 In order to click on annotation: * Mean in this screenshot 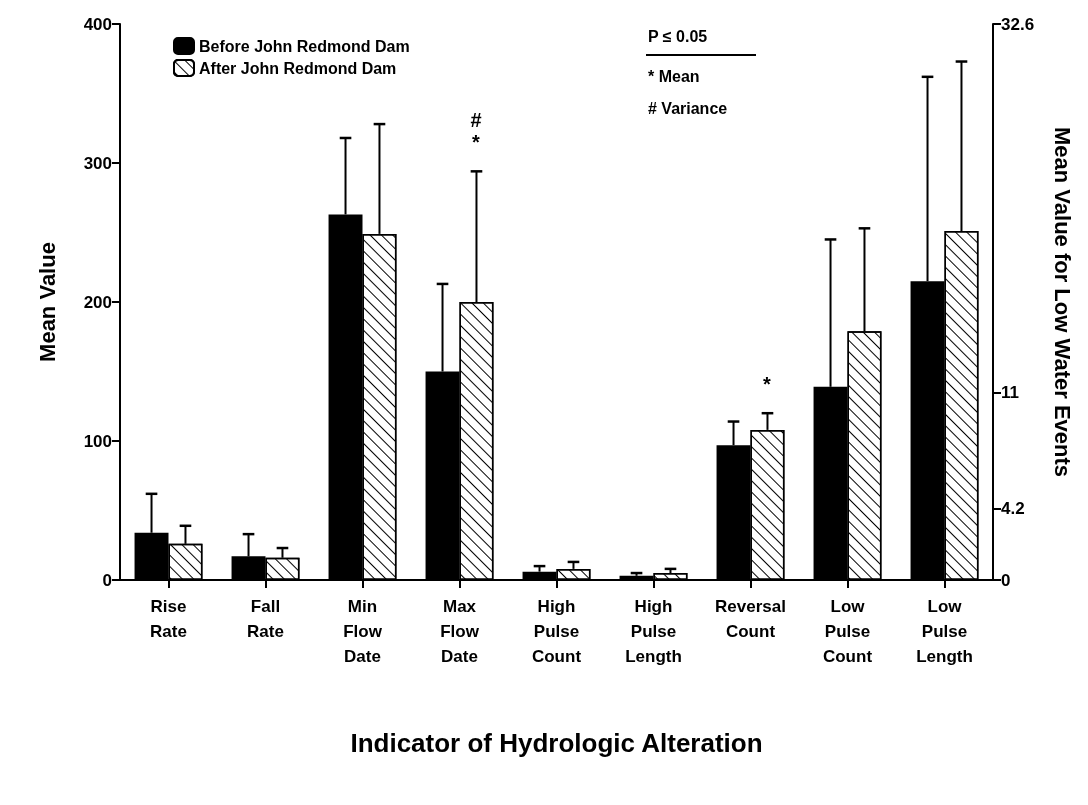, I will do `click(674, 76)`.